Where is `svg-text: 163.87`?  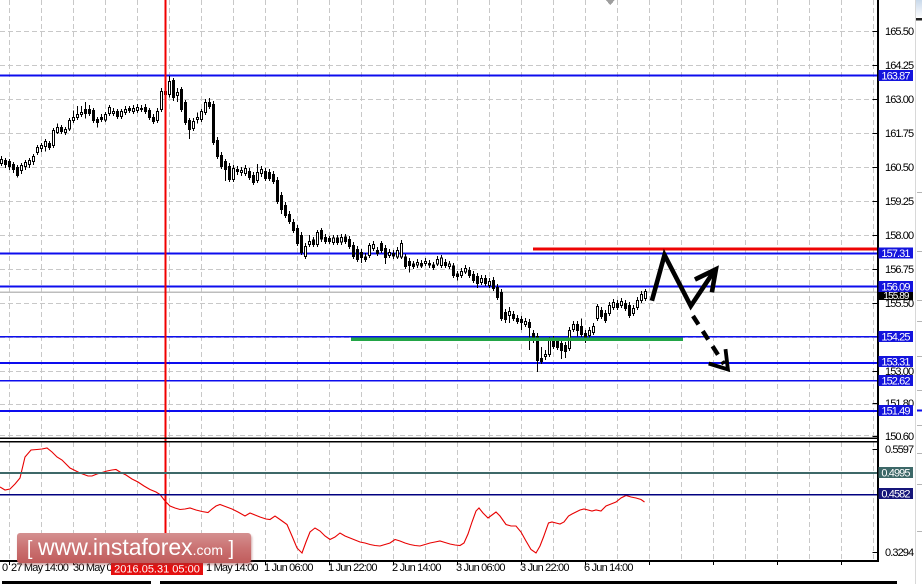
svg-text: 163.87 is located at coordinates (895, 77).